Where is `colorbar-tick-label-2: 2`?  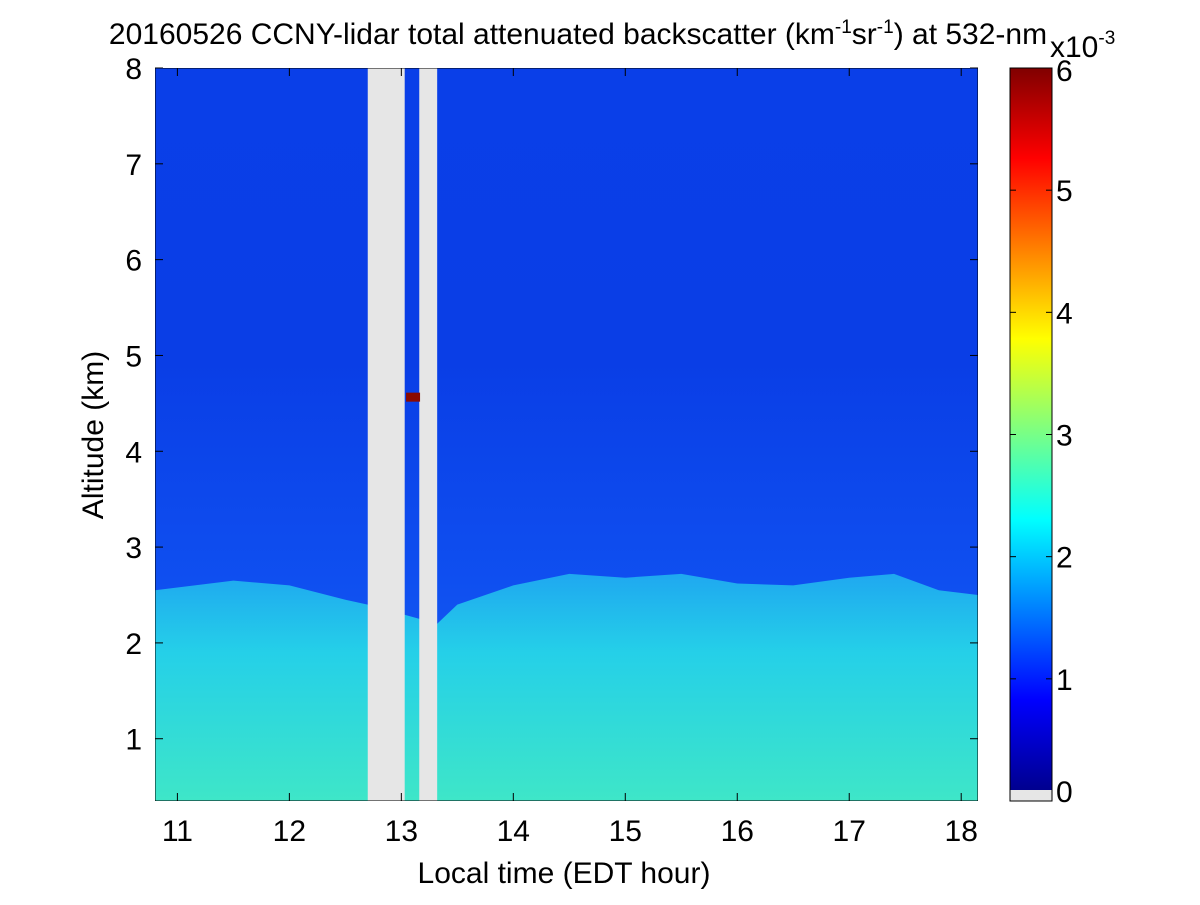
colorbar-tick-label-2: 2 is located at coordinates (1064, 558).